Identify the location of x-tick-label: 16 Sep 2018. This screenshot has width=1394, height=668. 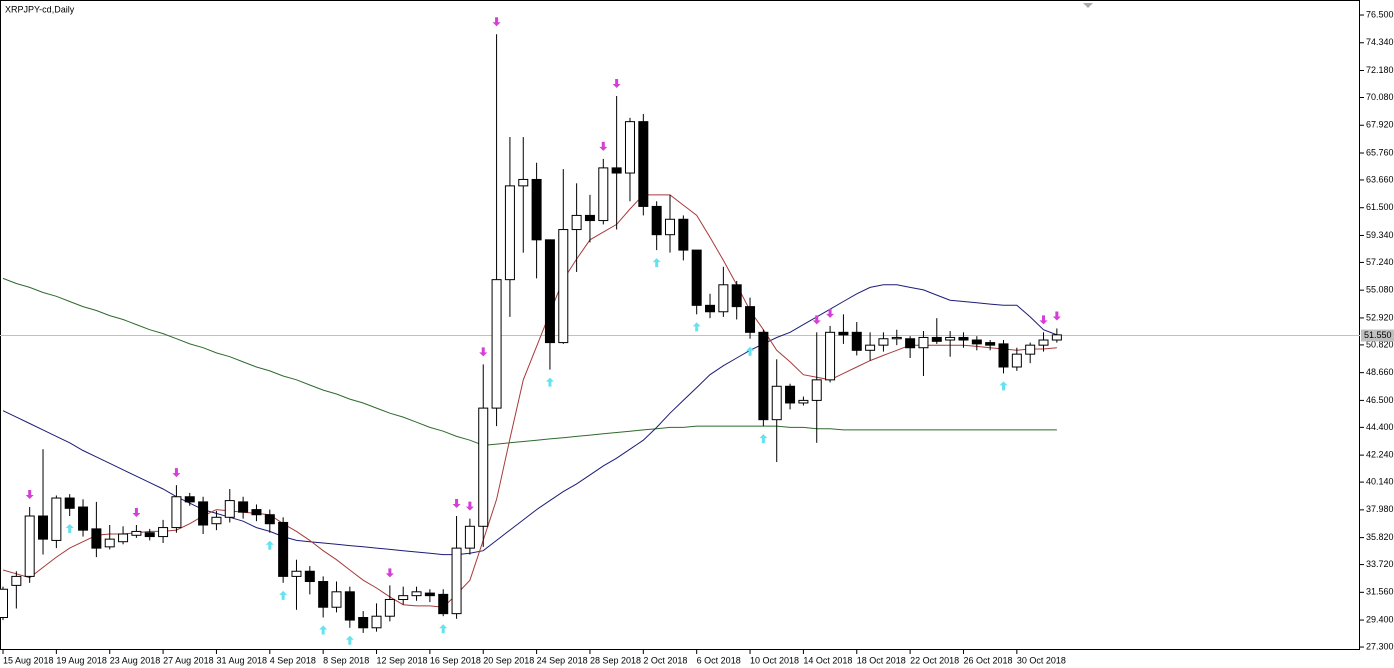
(455, 660).